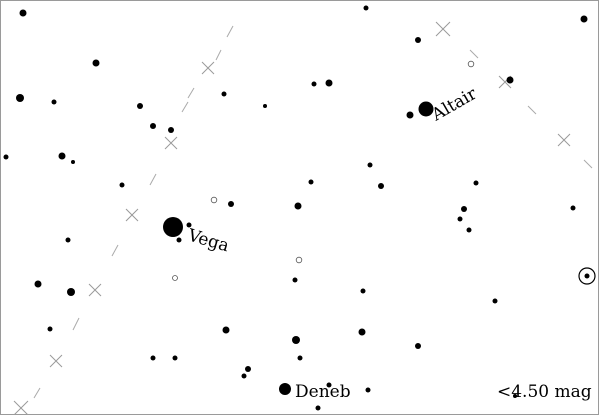  I want to click on altair-star, so click(426, 109).